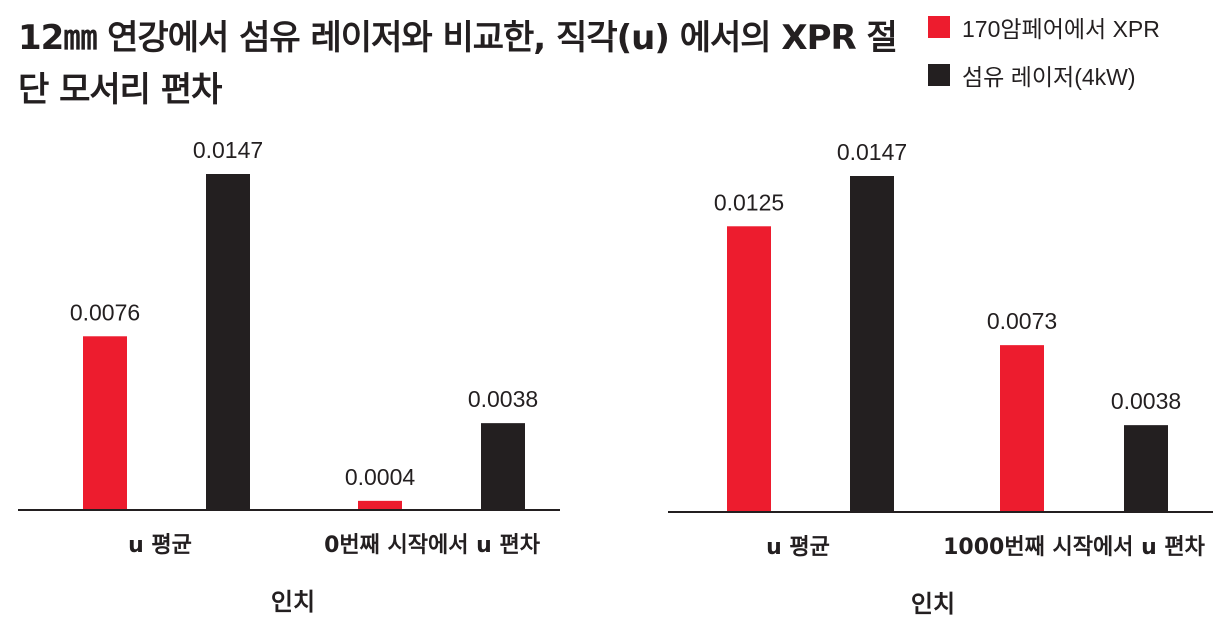  What do you see at coordinates (1074, 547) in the screenshot?
I see `category-label: 1000번째 시작에서 u 편차` at bounding box center [1074, 547].